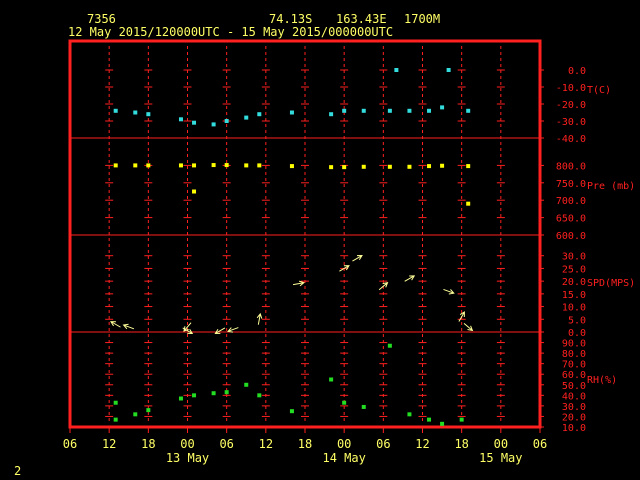  What do you see at coordinates (611, 186) in the screenshot?
I see `panel-label: Pre (mb)` at bounding box center [611, 186].